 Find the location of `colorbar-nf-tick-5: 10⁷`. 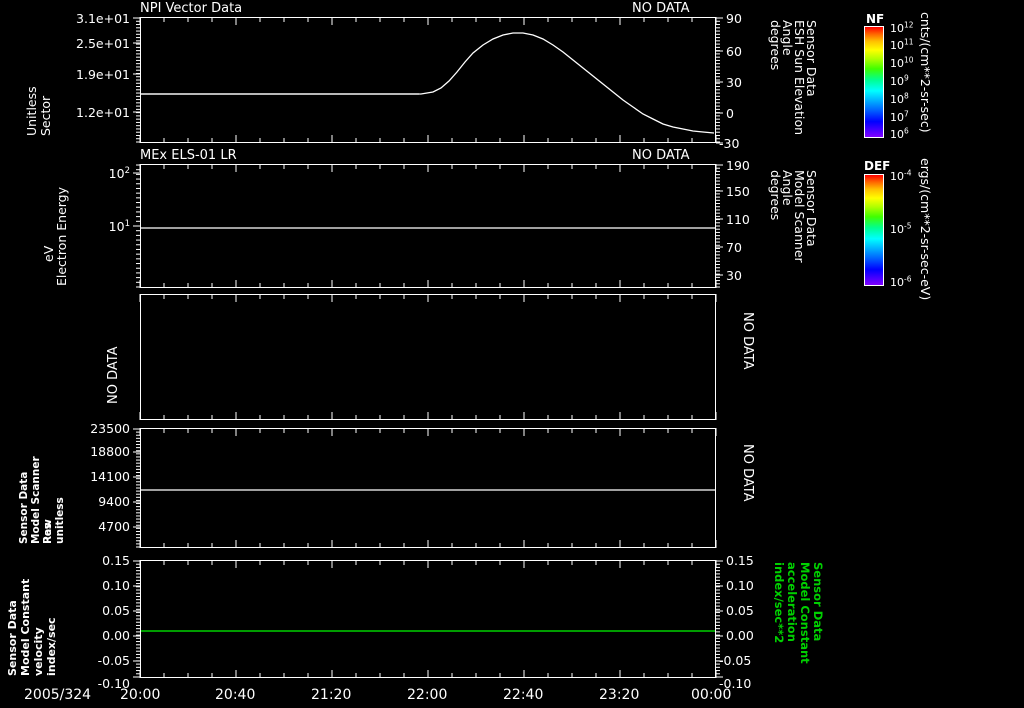

colorbar-nf-tick-5: 10⁷ is located at coordinates (899, 116).